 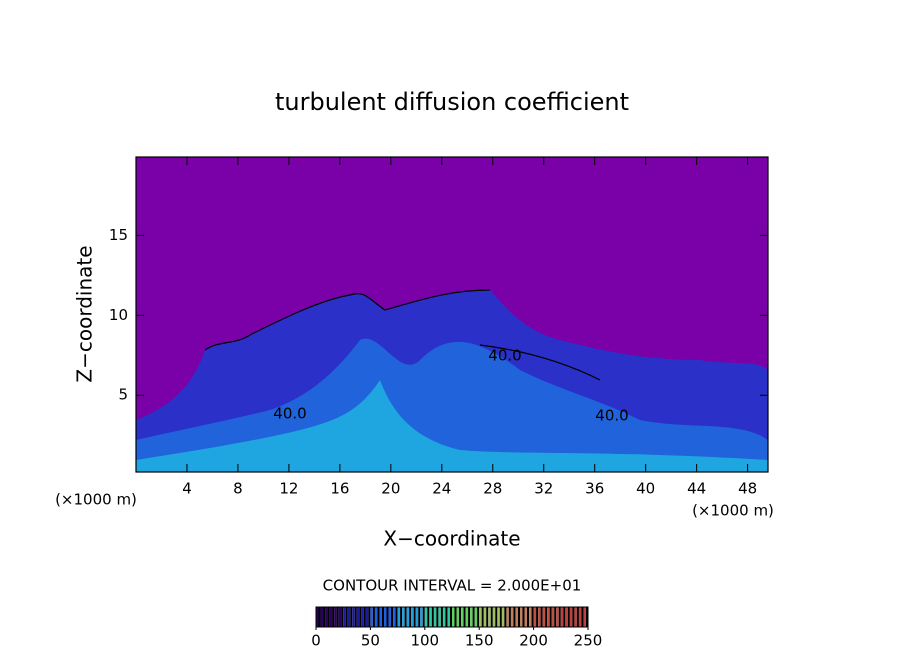 What do you see at coordinates (441, 489) in the screenshot?
I see `x-tick-label: 24` at bounding box center [441, 489].